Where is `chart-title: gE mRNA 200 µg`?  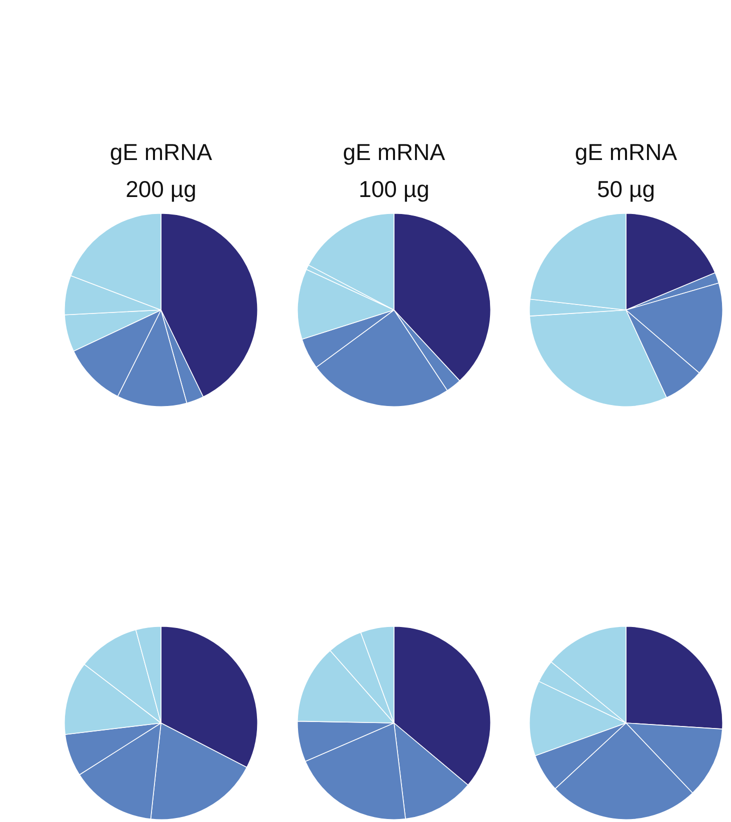 chart-title: gE mRNA 200 µg is located at coordinates (161, 171).